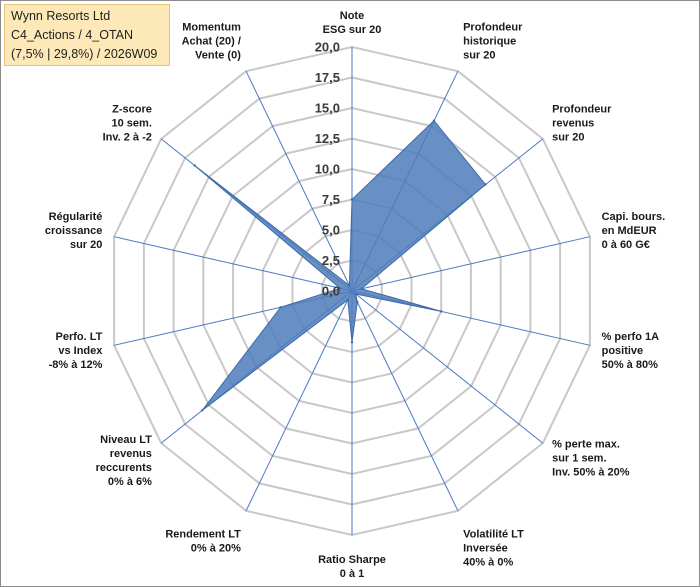 The image size is (700, 587). Describe the element at coordinates (493, 41) in the screenshot. I see `axis-label: Profondeur historique sur 20` at that location.